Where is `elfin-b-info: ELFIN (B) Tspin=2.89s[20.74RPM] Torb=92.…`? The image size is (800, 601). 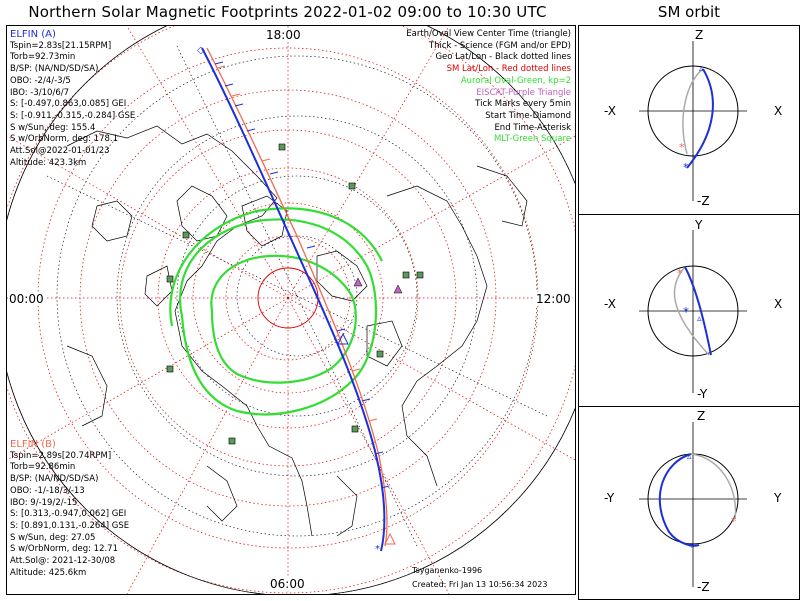 elfin-b-info: ELFIN (B) Tspin=2.89s[20.74RPM] Torb=92.… is located at coordinates (69, 509).